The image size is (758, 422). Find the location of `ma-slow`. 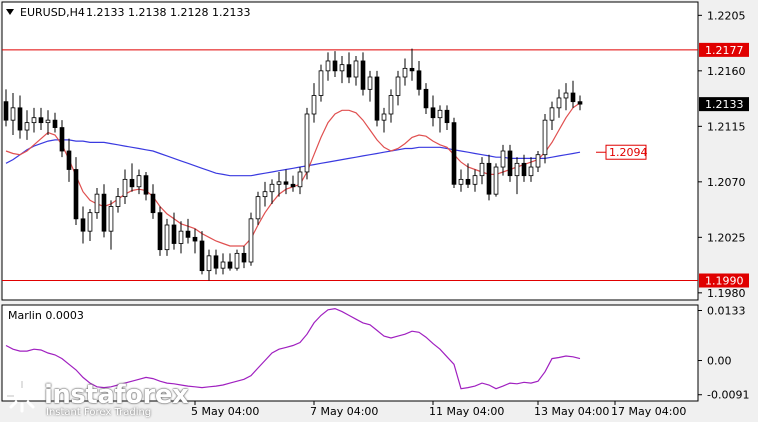

ma-slow is located at coordinates (293, 158).